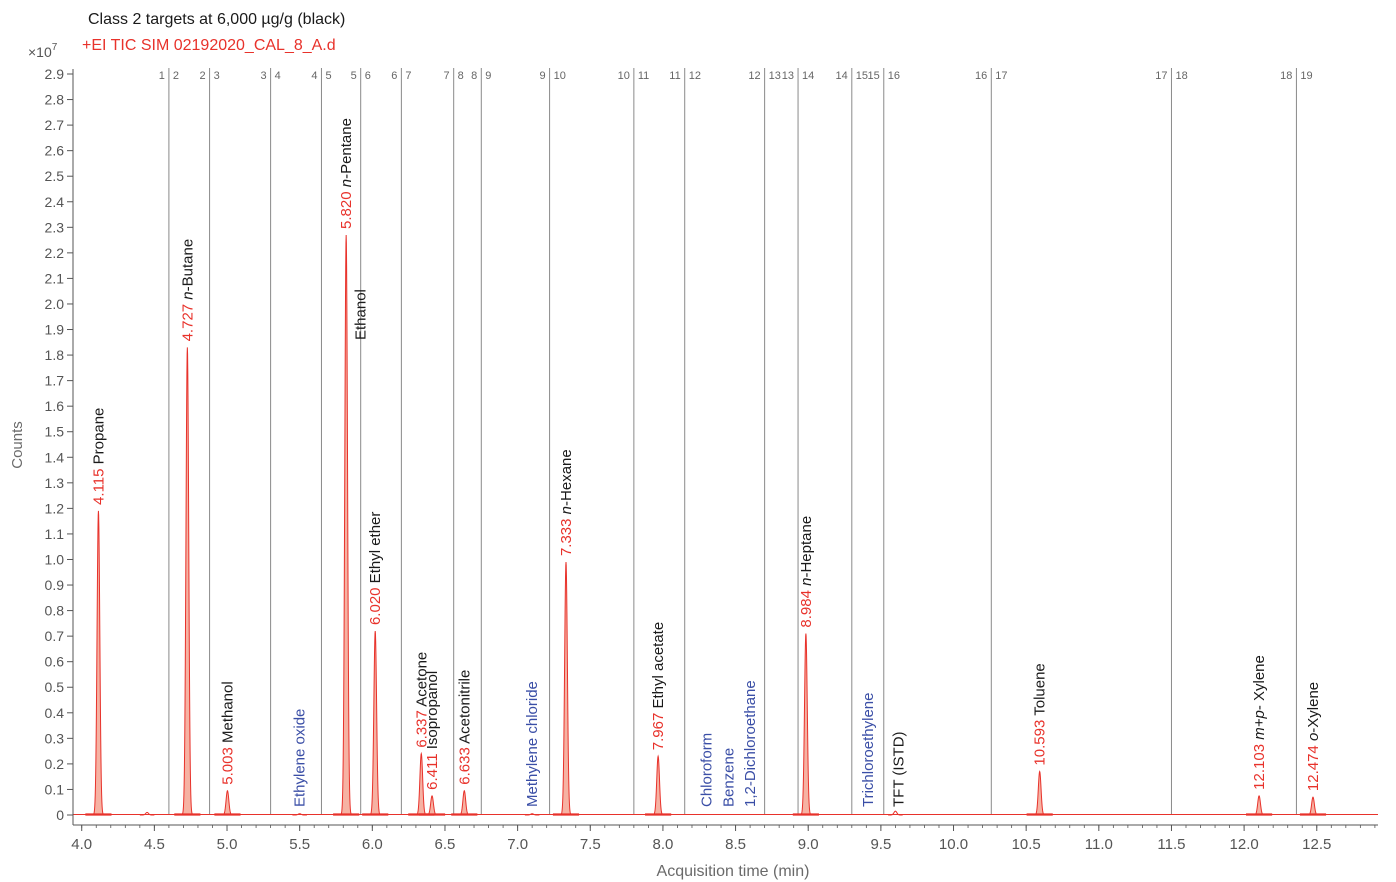  What do you see at coordinates (55, 508) in the screenshot?
I see `y-tick-label: 1.2` at bounding box center [55, 508].